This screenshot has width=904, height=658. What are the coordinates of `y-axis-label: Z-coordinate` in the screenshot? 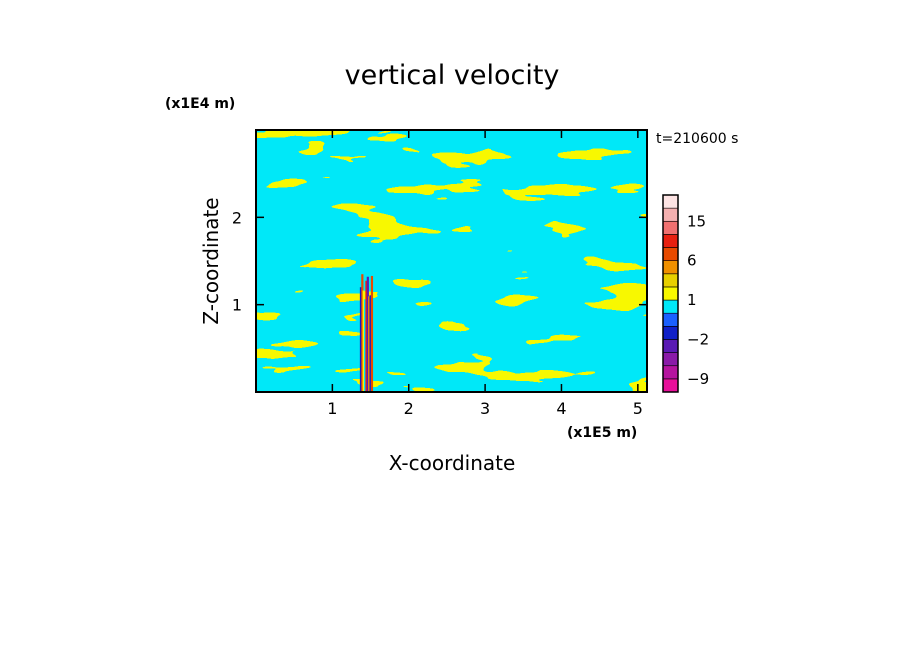 It's located at (211, 260).